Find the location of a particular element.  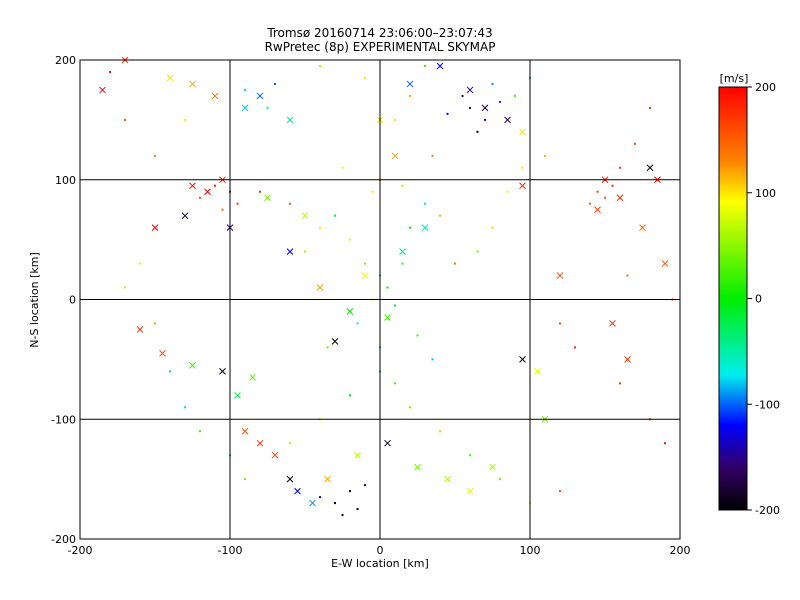

y-axis-ticks: -200 -100 0 100 200 is located at coordinates (63, 300).